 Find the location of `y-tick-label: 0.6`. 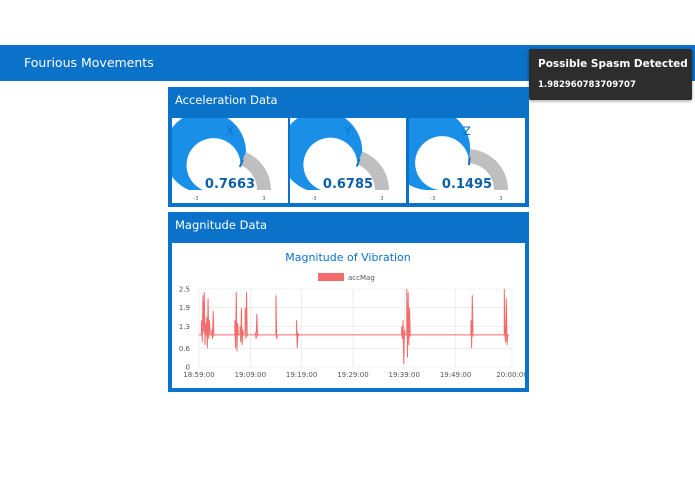

y-tick-label: 0.6 is located at coordinates (185, 349).